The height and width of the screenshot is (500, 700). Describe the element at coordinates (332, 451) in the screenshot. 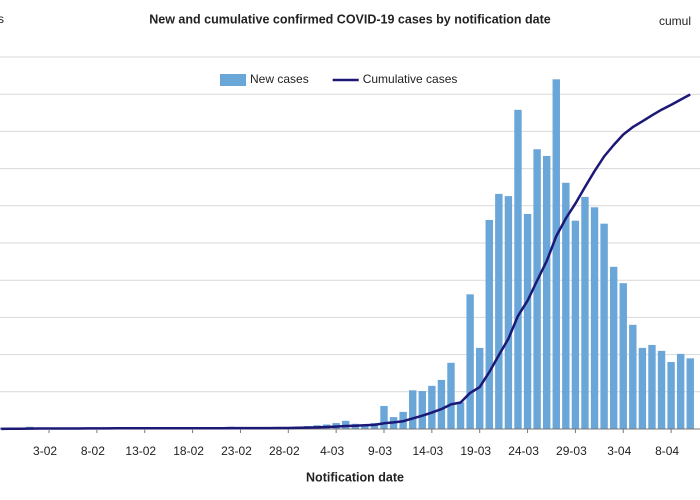

I see `x-tick-label: 4-03` at that location.